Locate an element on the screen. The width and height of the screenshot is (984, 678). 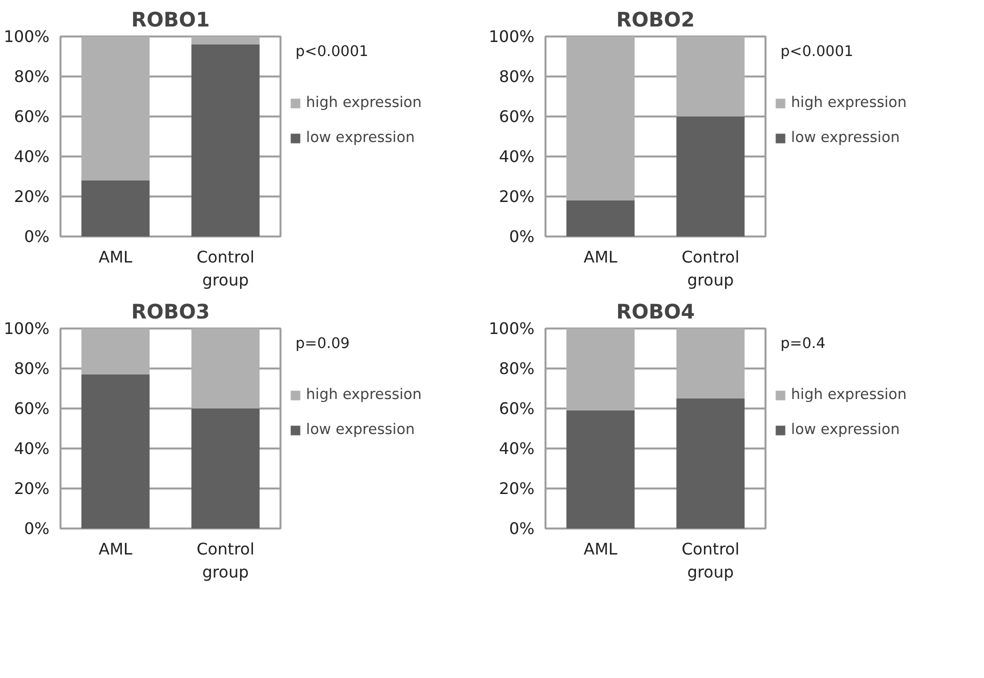
text: p=0.4 is located at coordinates (803, 343).